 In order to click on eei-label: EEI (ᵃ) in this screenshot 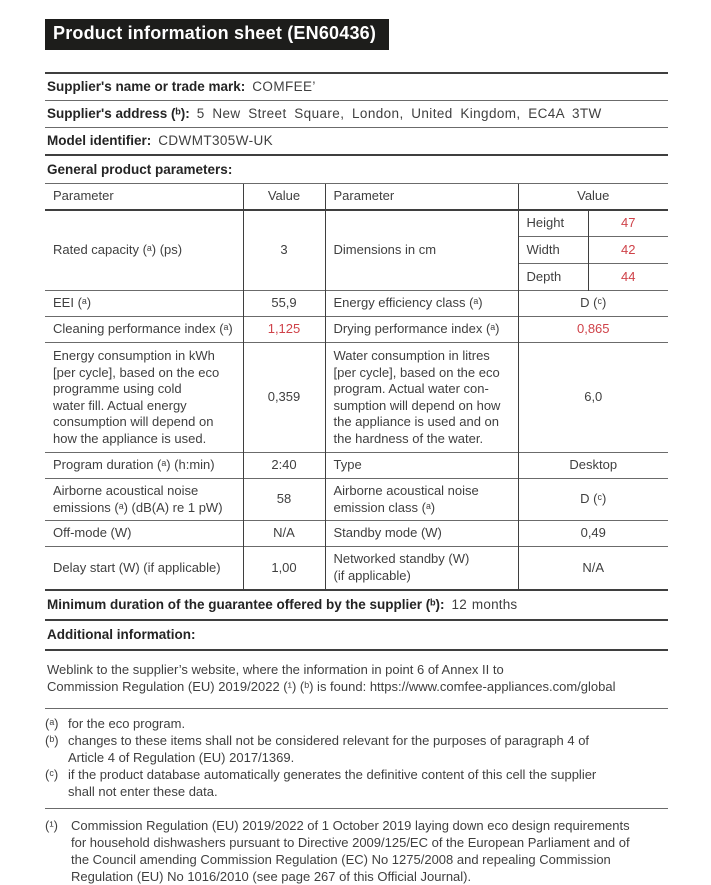, I will do `click(144, 303)`.